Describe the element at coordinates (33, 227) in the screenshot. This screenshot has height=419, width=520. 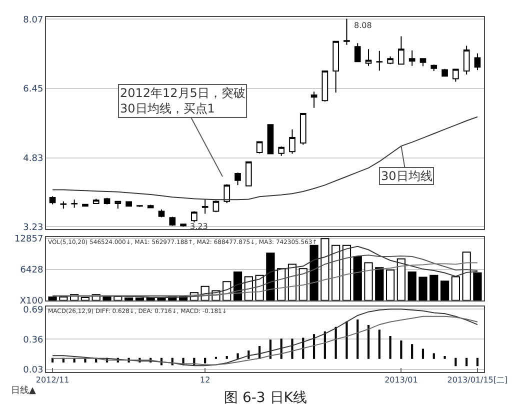
I see `y-tick-label: 3.23` at that location.